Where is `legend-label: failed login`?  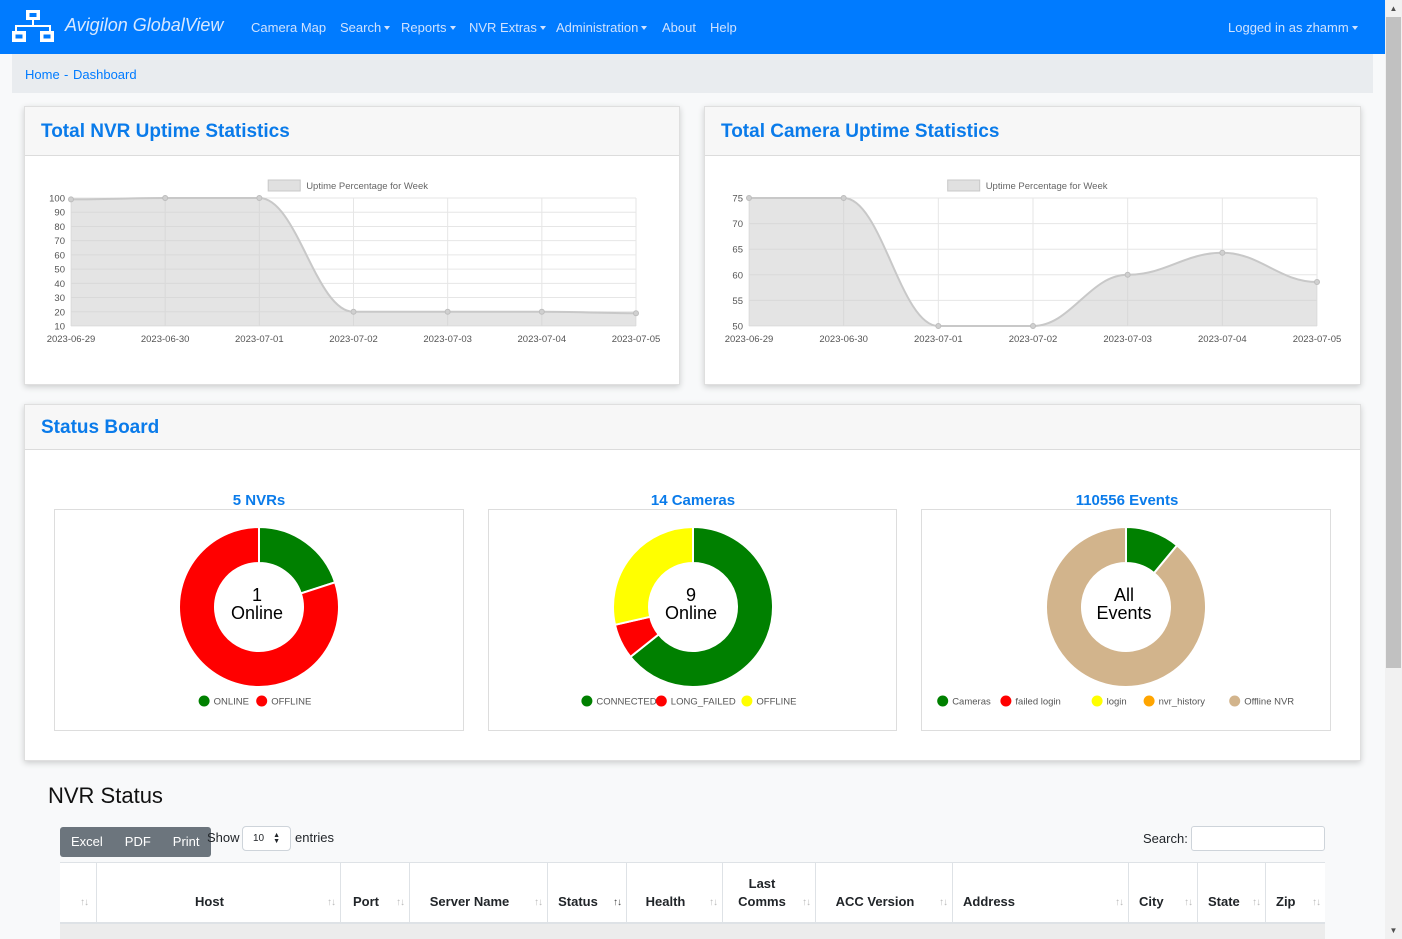
legend-label: failed login is located at coordinates (1037, 702).